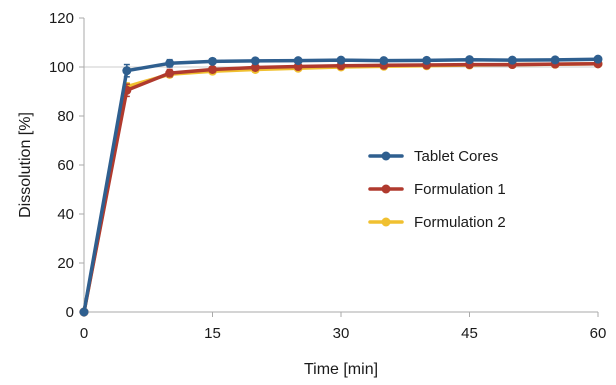 The image size is (616, 385). I want to click on legend-item-tablet-cores: Tablet Cores, so click(433, 156).